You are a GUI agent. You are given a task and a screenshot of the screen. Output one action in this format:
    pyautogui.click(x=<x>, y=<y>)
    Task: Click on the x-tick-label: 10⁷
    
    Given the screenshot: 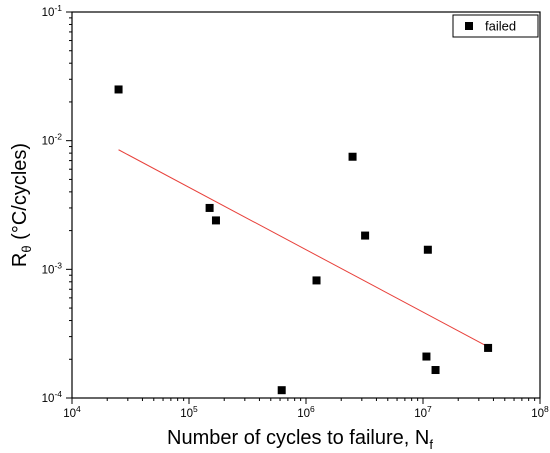 What is the action you would take?
    pyautogui.click(x=423, y=412)
    